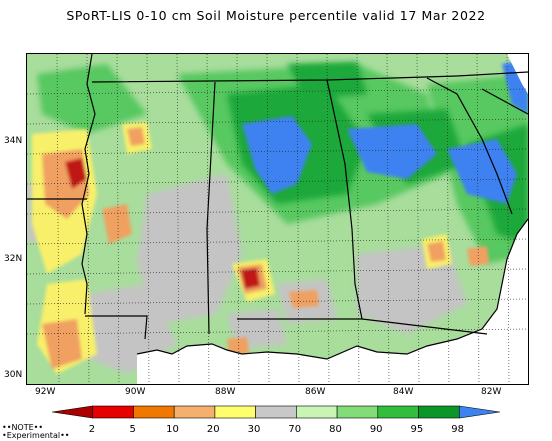 The height and width of the screenshot is (441, 552). What do you see at coordinates (254, 429) in the screenshot?
I see `colorbar-tick-label: 30` at bounding box center [254, 429].